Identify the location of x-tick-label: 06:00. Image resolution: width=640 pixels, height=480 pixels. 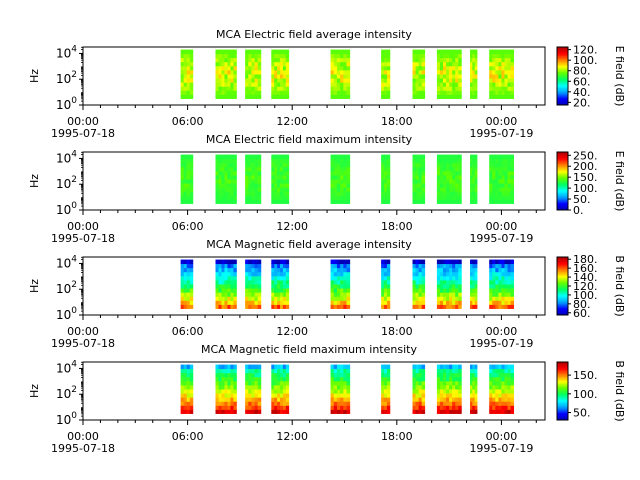
(188, 121).